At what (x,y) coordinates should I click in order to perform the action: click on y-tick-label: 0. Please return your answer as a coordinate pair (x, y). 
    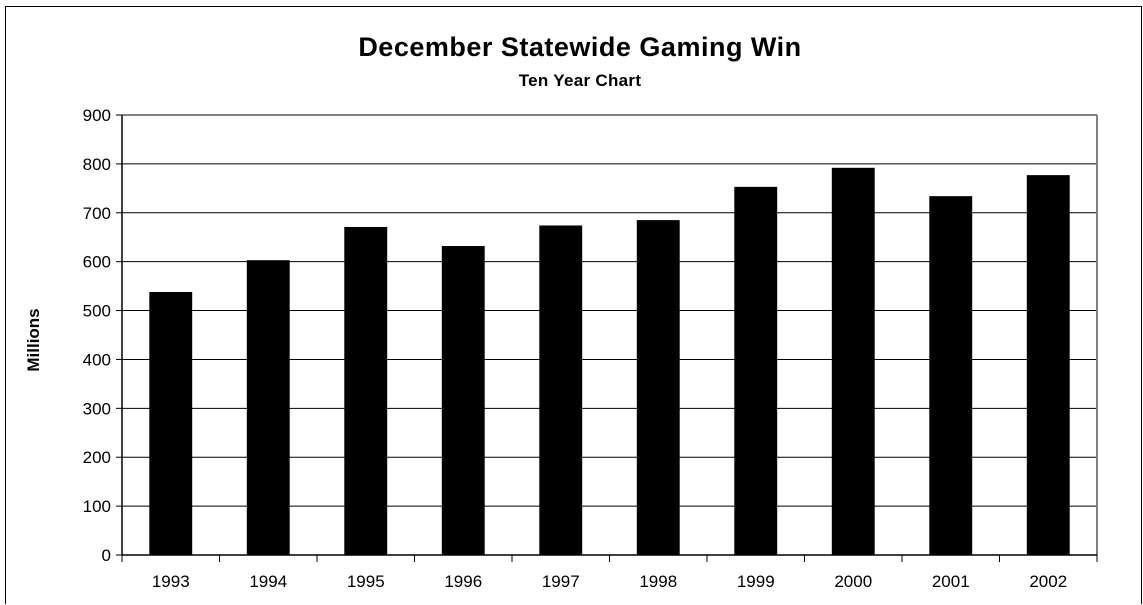
    Looking at the image, I should click on (106, 555).